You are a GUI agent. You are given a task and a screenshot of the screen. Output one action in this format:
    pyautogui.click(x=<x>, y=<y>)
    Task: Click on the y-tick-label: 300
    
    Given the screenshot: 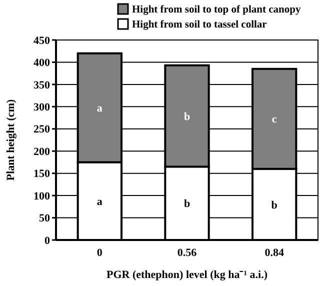 What is the action you would take?
    pyautogui.click(x=42, y=108)
    